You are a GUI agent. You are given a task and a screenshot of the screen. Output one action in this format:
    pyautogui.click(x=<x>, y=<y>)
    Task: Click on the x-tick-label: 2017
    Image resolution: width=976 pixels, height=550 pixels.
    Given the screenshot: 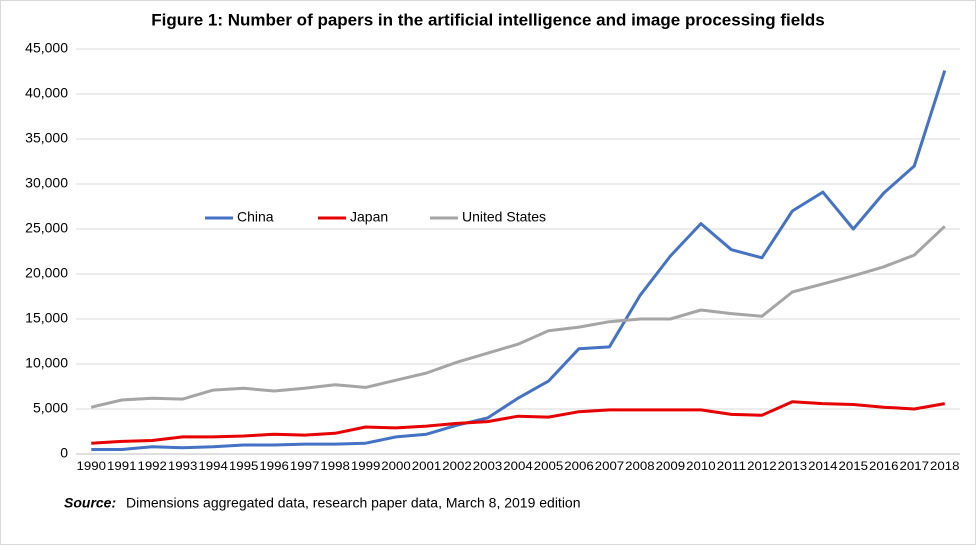 What is the action you would take?
    pyautogui.click(x=914, y=467)
    